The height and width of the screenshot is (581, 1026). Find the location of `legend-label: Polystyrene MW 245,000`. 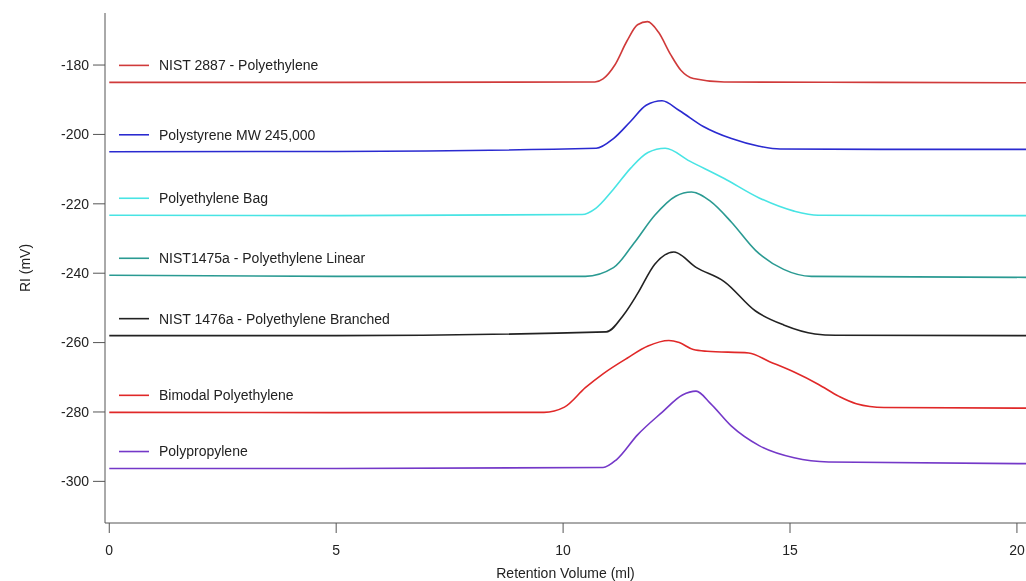

legend-label: Polystyrene MW 245,000 is located at coordinates (237, 134).